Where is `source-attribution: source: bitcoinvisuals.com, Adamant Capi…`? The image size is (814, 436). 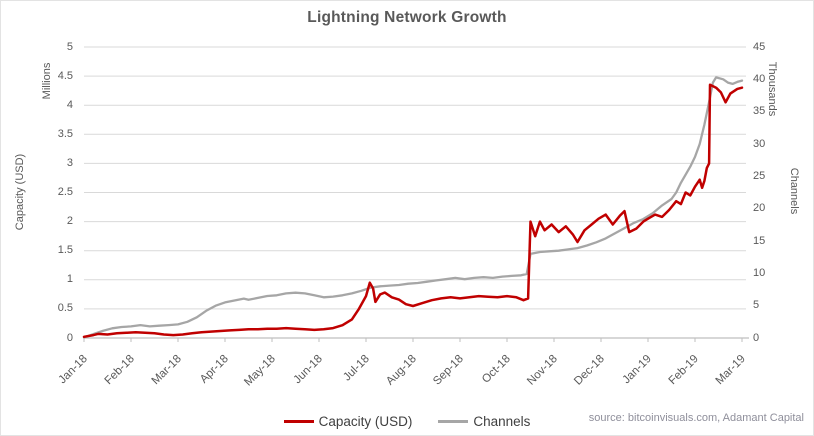
source-attribution: source: bitcoinvisuals.com, Adamant Capi… is located at coordinates (696, 418).